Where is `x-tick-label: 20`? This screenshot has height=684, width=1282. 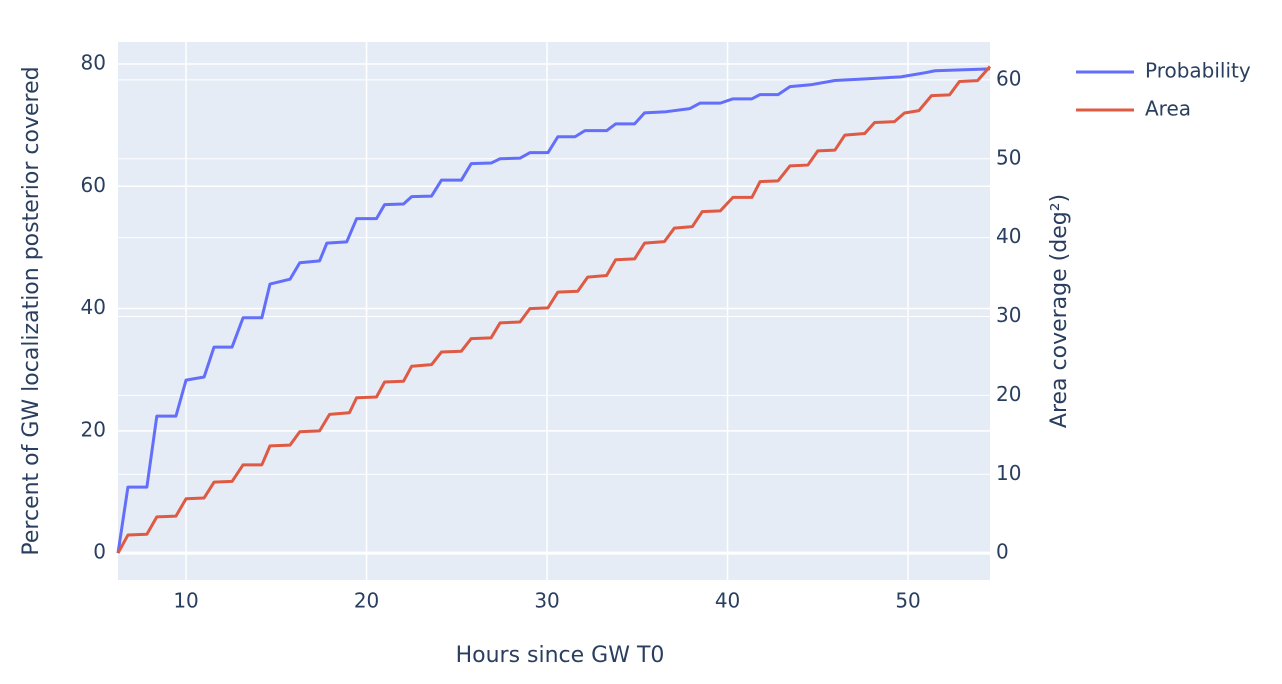
x-tick-label: 20 is located at coordinates (366, 601).